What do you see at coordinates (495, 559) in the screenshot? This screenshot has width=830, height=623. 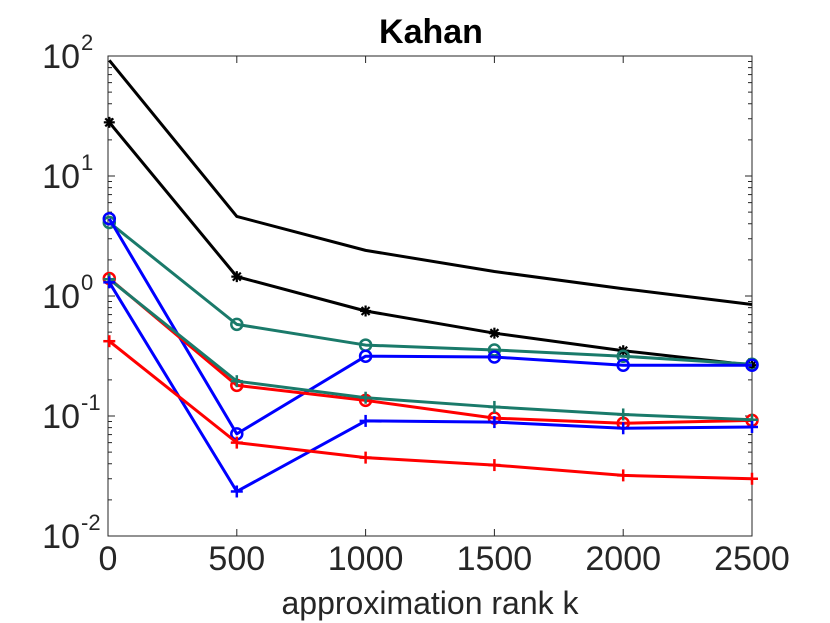 I see `x-tick-label: 1500` at bounding box center [495, 559].